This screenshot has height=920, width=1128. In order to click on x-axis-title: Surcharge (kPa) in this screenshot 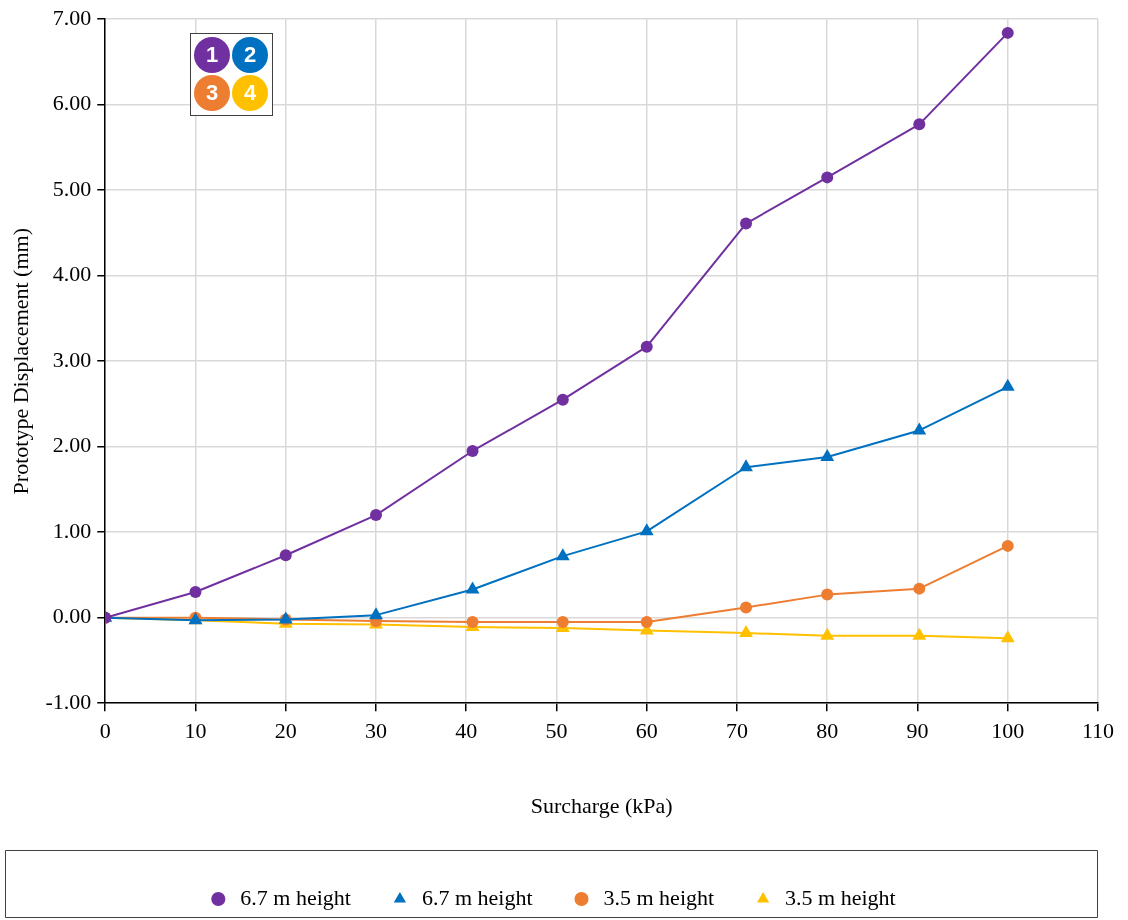, I will do `click(601, 805)`.